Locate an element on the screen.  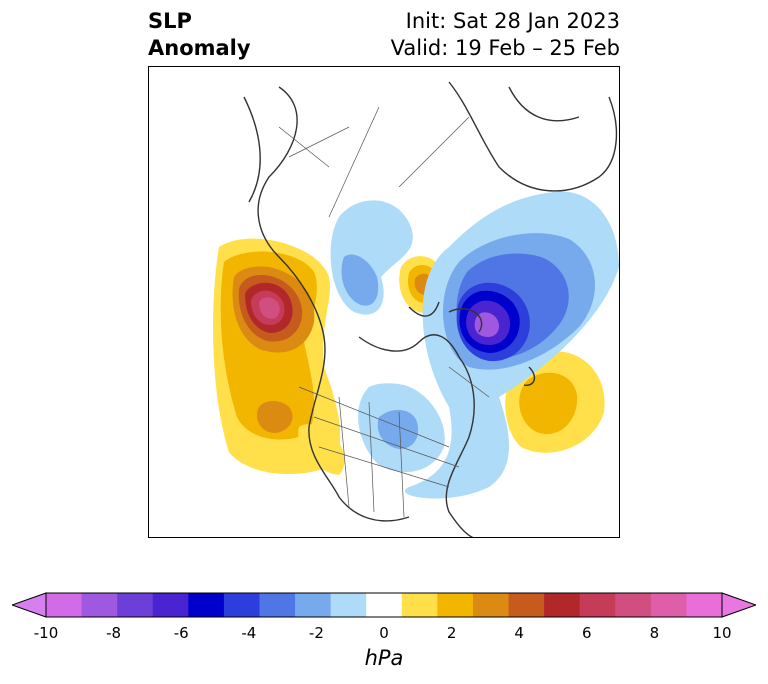
colorbar-tick-label: 0 is located at coordinates (384, 633).